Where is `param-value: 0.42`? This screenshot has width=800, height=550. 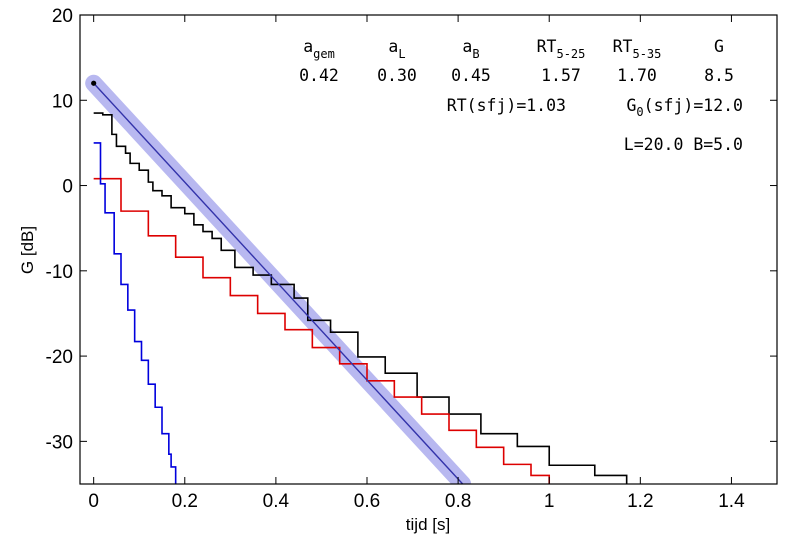 param-value: 0.42 is located at coordinates (319, 75).